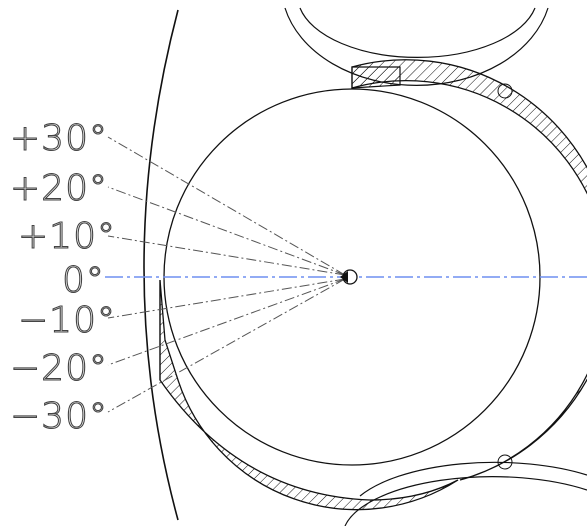 Image resolution: width=587 pixels, height=526 pixels. Describe the element at coordinates (59, 188) in the screenshot. I see `label-plus20: +20°` at that location.